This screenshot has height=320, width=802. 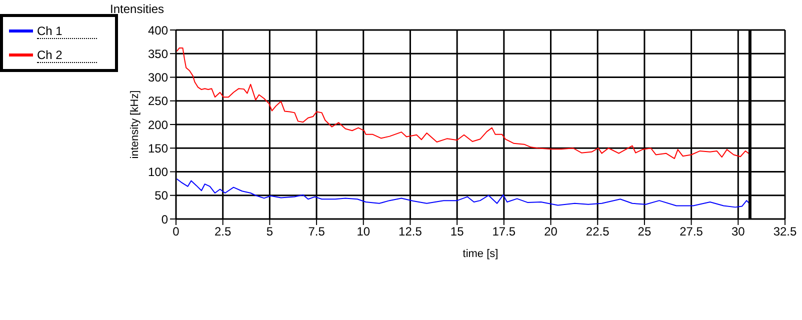 I want to click on y-tick-label: 150, so click(x=158, y=148).